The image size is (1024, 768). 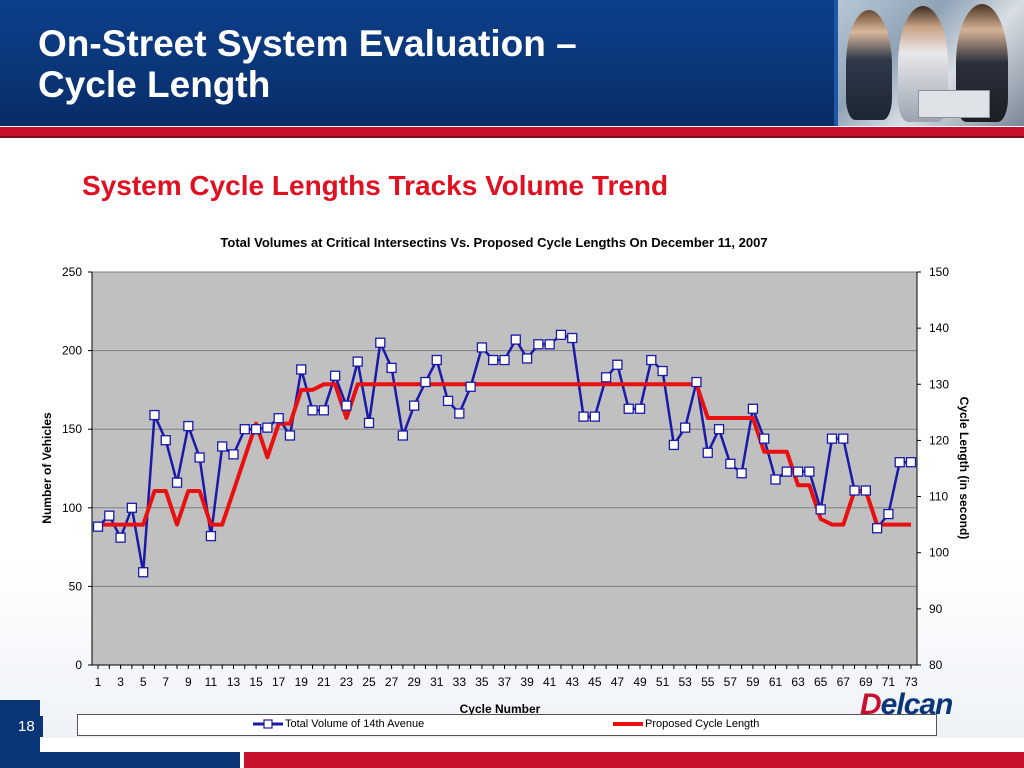 What do you see at coordinates (573, 682) in the screenshot?
I see `x-tick-label: 43` at bounding box center [573, 682].